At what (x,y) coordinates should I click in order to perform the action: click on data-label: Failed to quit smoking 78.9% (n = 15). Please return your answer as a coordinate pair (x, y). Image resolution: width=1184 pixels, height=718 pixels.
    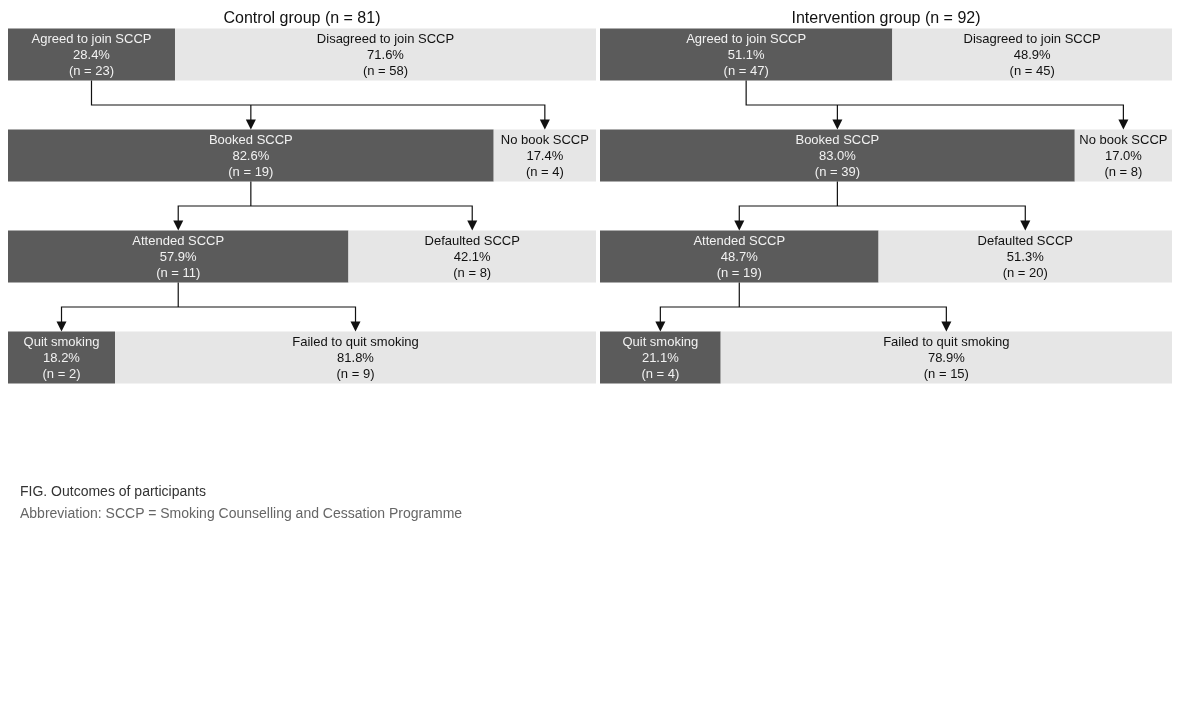
    Looking at the image, I should click on (946, 357).